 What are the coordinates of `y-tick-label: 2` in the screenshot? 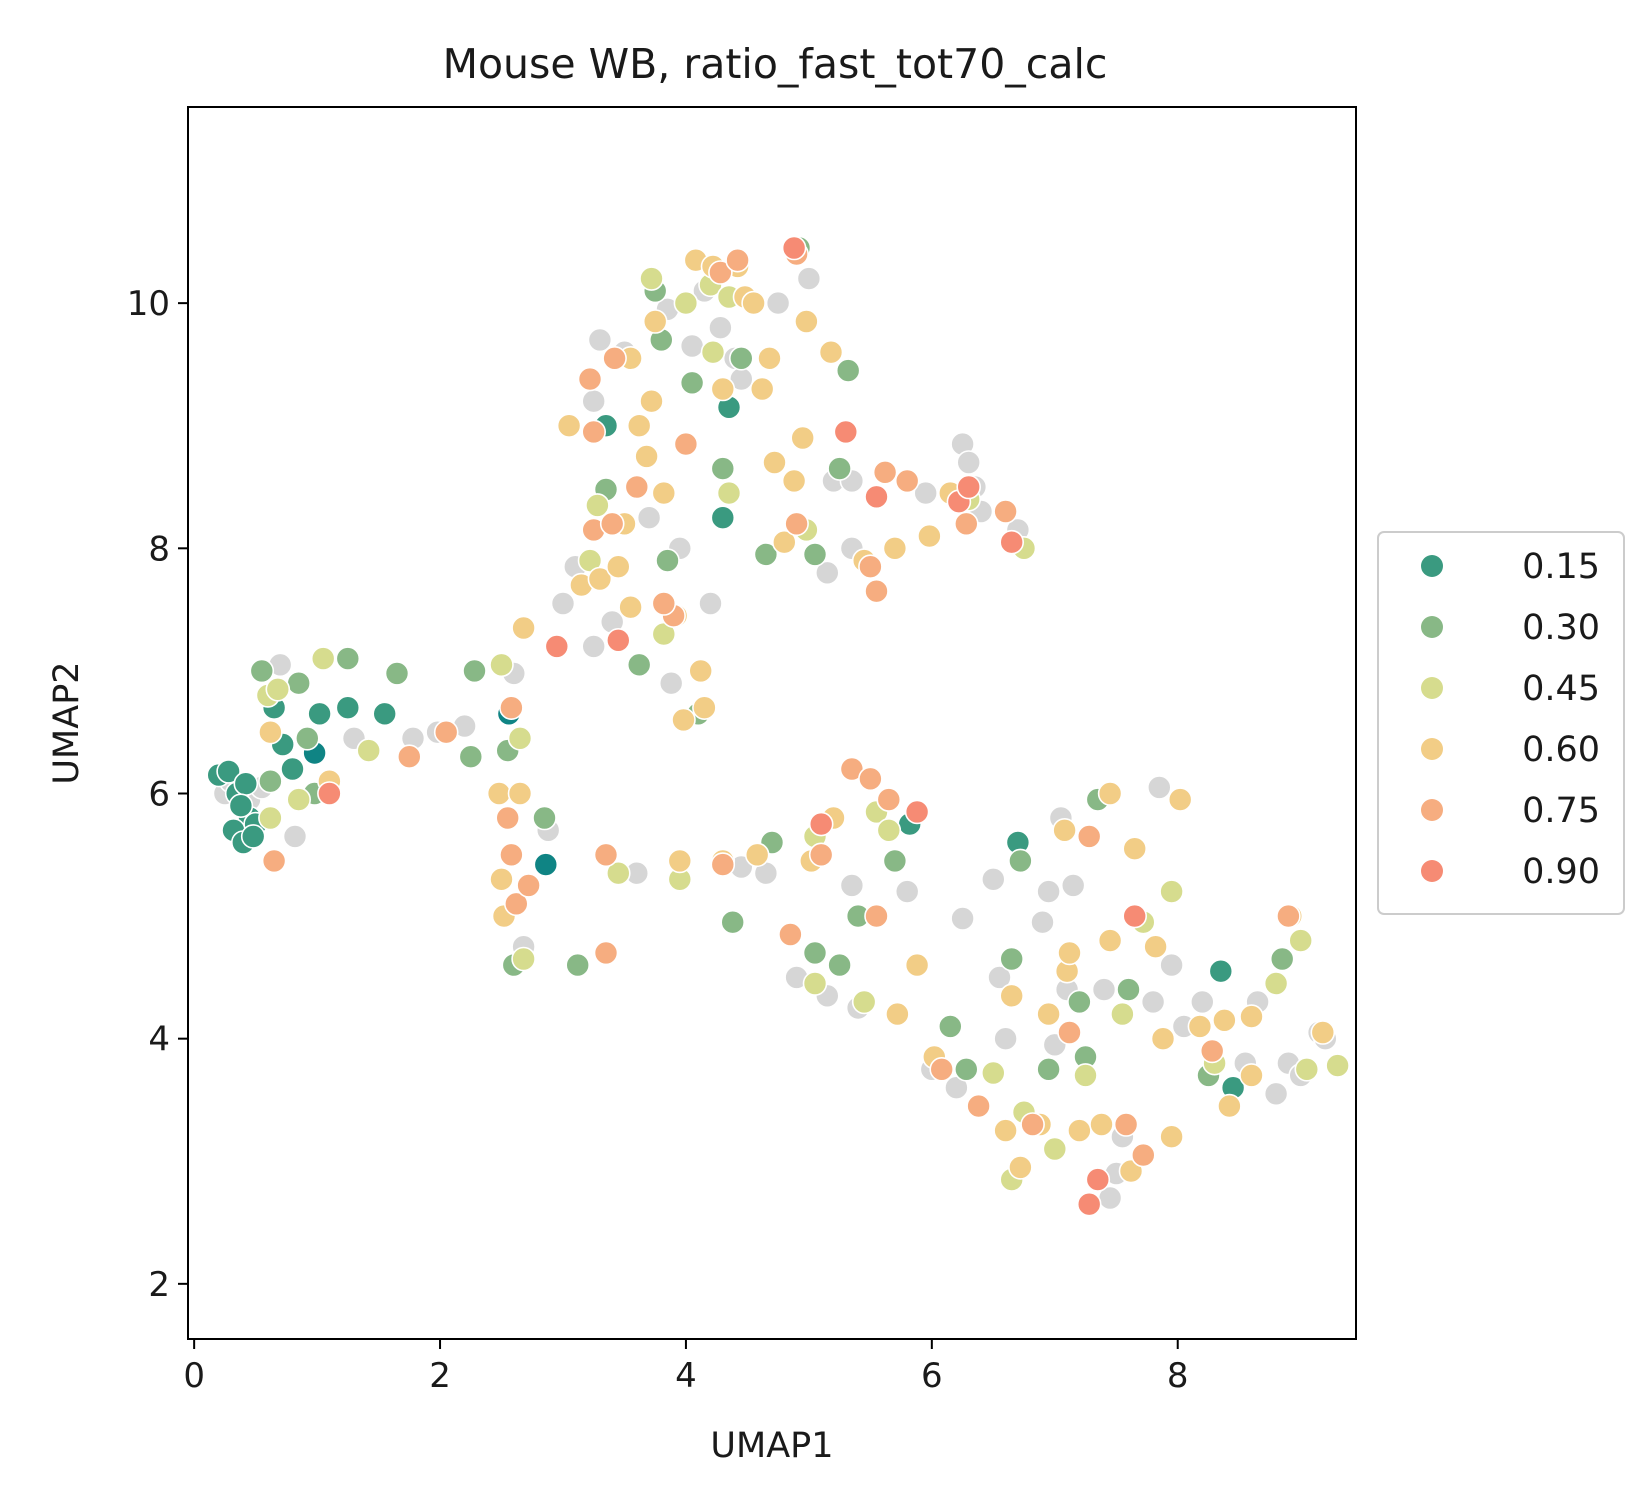 It's located at (159, 1285).